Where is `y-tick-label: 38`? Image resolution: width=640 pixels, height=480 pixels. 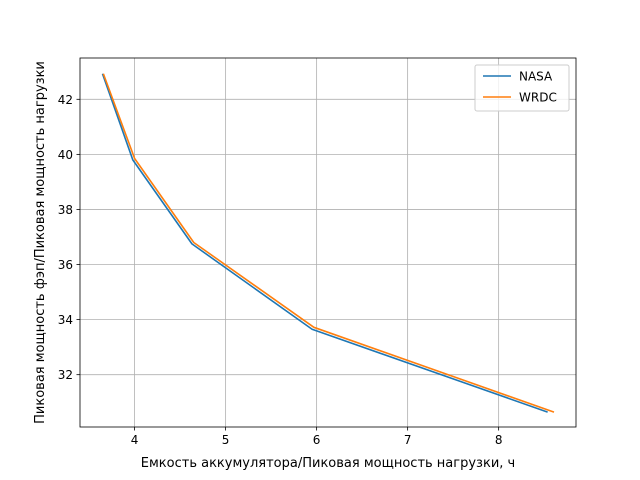
y-tick-label: 38 is located at coordinates (65, 210).